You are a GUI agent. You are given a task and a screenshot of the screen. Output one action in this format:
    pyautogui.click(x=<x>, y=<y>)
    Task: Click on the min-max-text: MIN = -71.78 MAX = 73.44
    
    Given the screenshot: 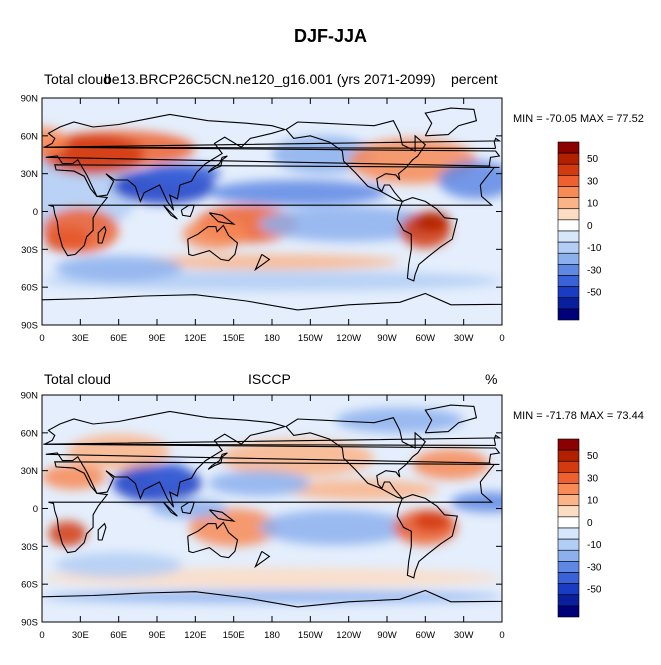 What is the action you would take?
    pyautogui.click(x=578, y=416)
    